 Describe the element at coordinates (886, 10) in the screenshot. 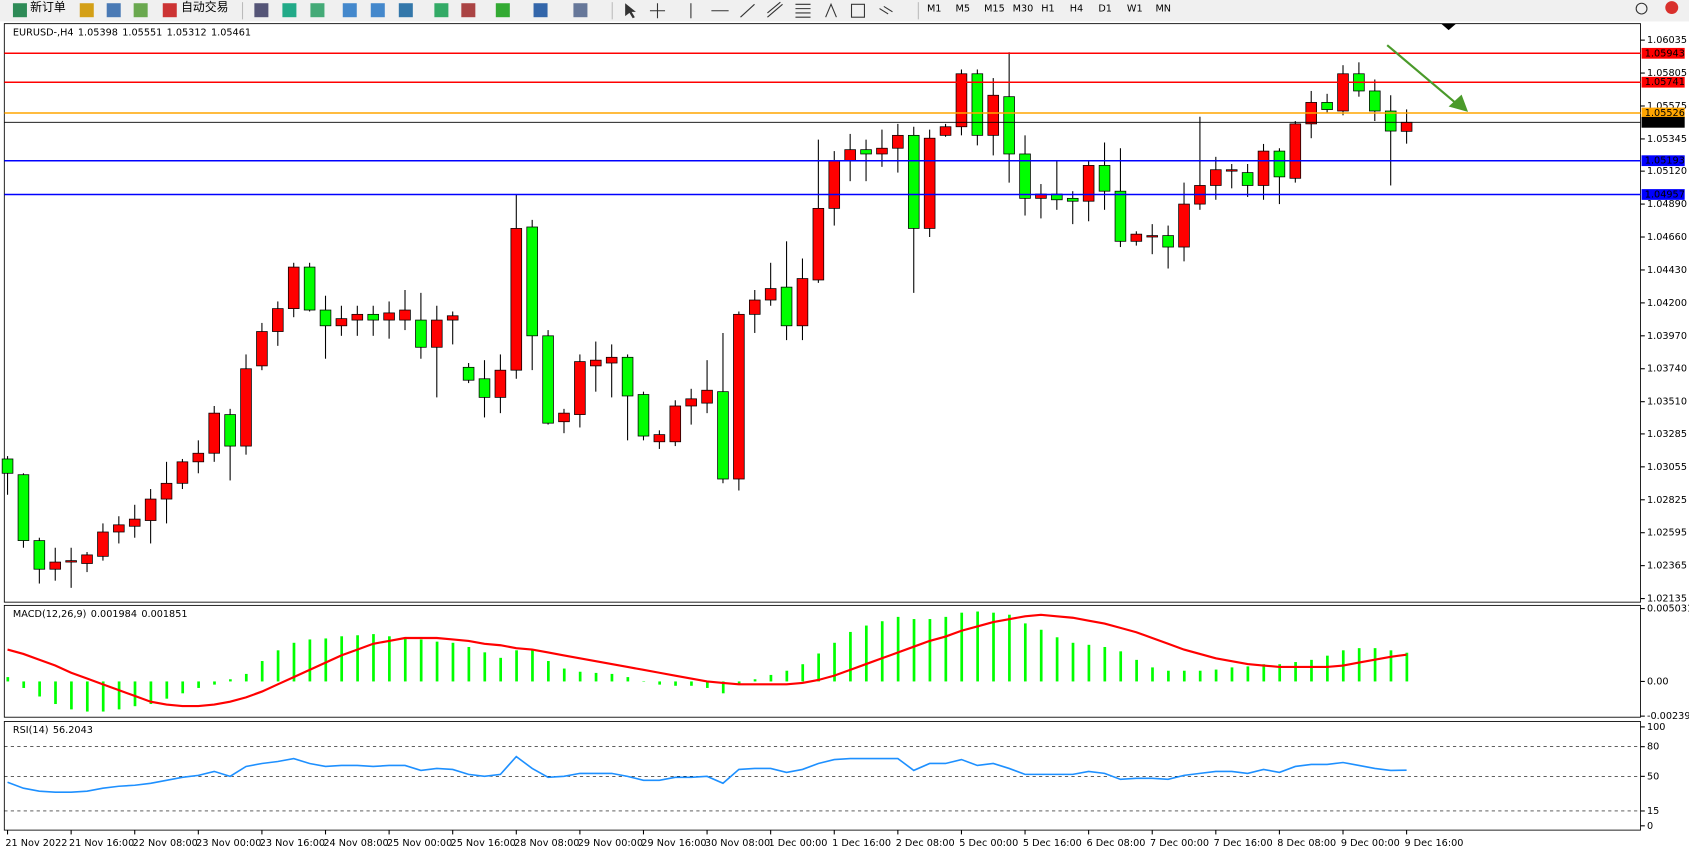

I see `arrows-tool` at that location.